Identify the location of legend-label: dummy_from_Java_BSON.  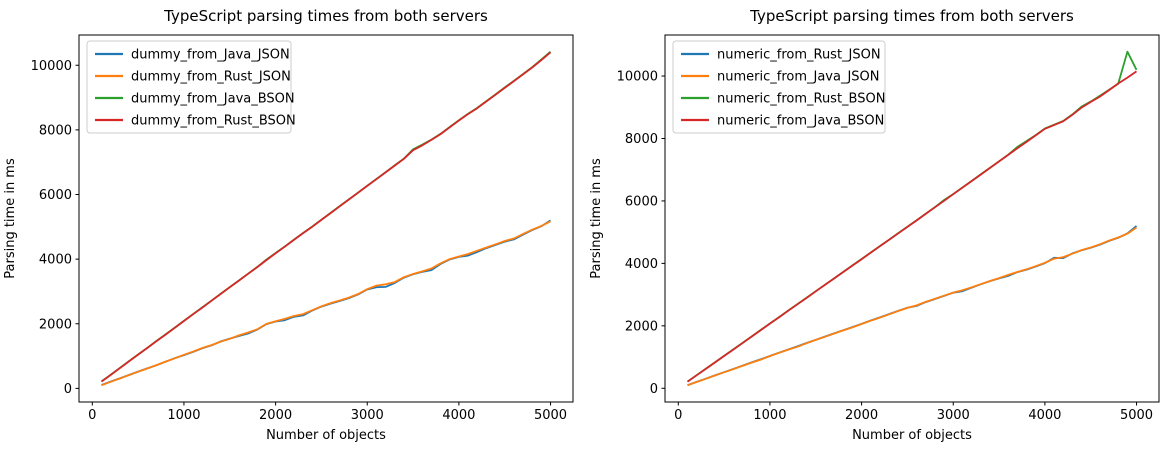
(213, 99).